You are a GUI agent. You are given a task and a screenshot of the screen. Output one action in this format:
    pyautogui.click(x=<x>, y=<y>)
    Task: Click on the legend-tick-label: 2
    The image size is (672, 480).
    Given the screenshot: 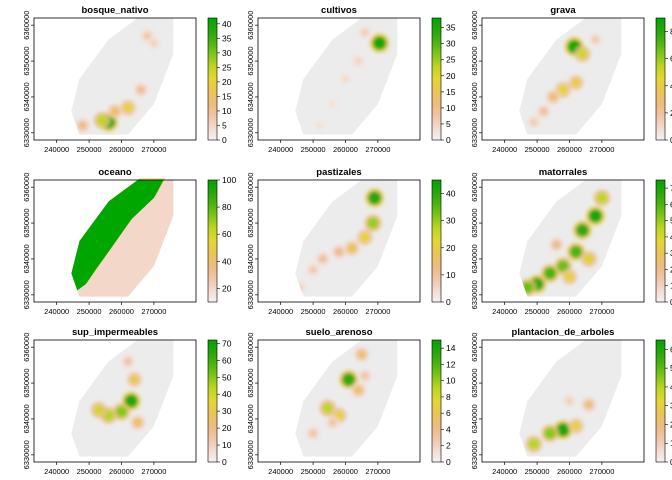 What is the action you would take?
    pyautogui.click(x=448, y=446)
    